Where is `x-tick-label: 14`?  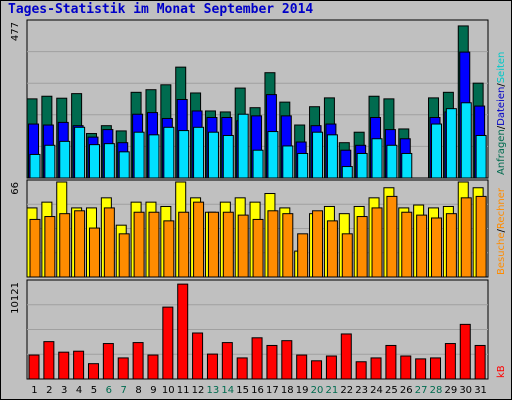 x-tick-label: 14 is located at coordinates (227, 390).